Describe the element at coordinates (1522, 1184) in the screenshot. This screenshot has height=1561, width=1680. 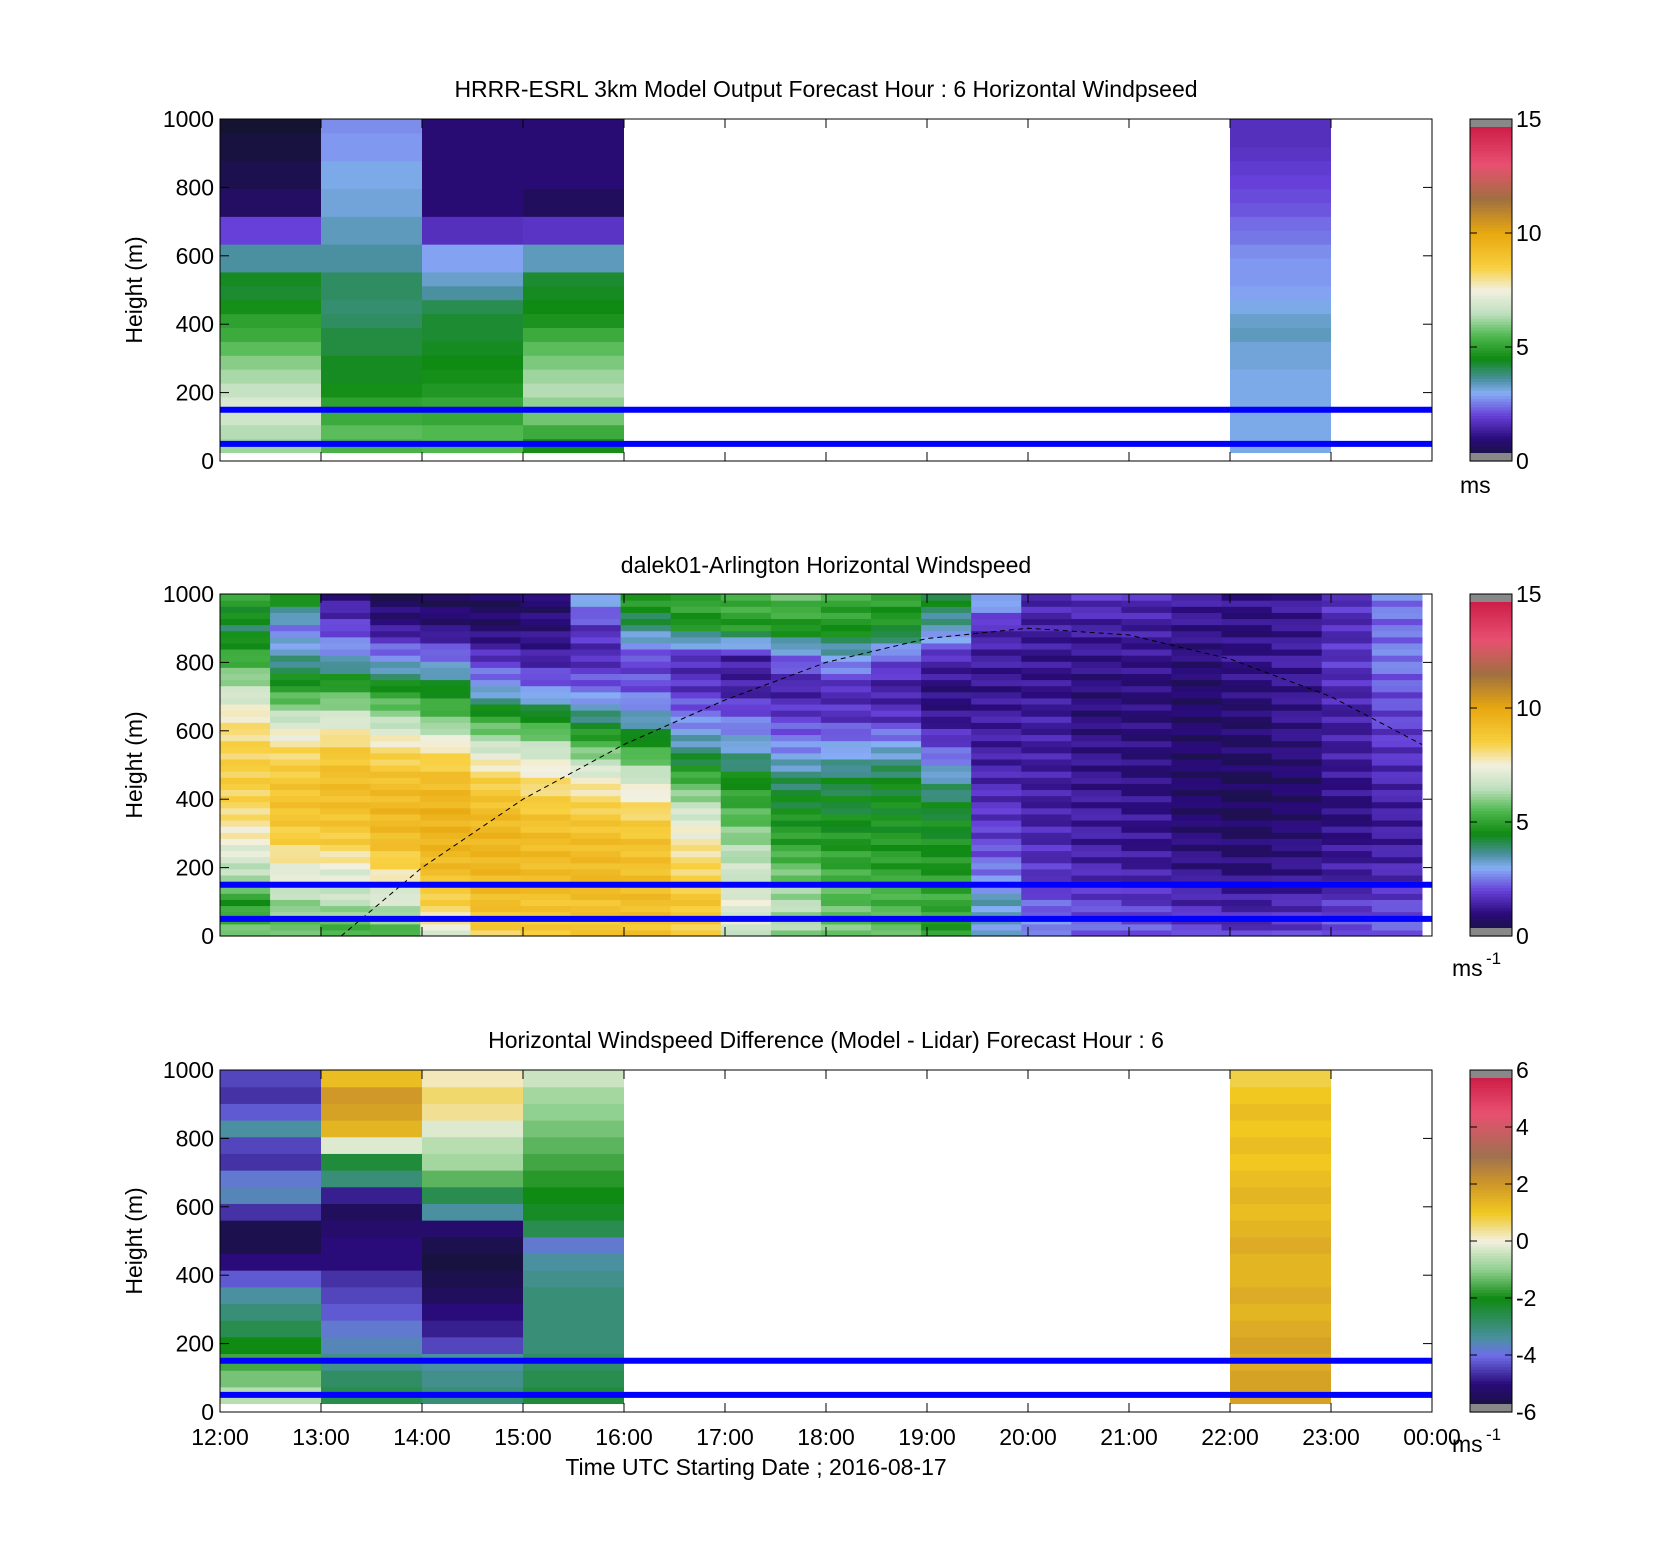
I see `colorbar-tick-label: 2` at that location.